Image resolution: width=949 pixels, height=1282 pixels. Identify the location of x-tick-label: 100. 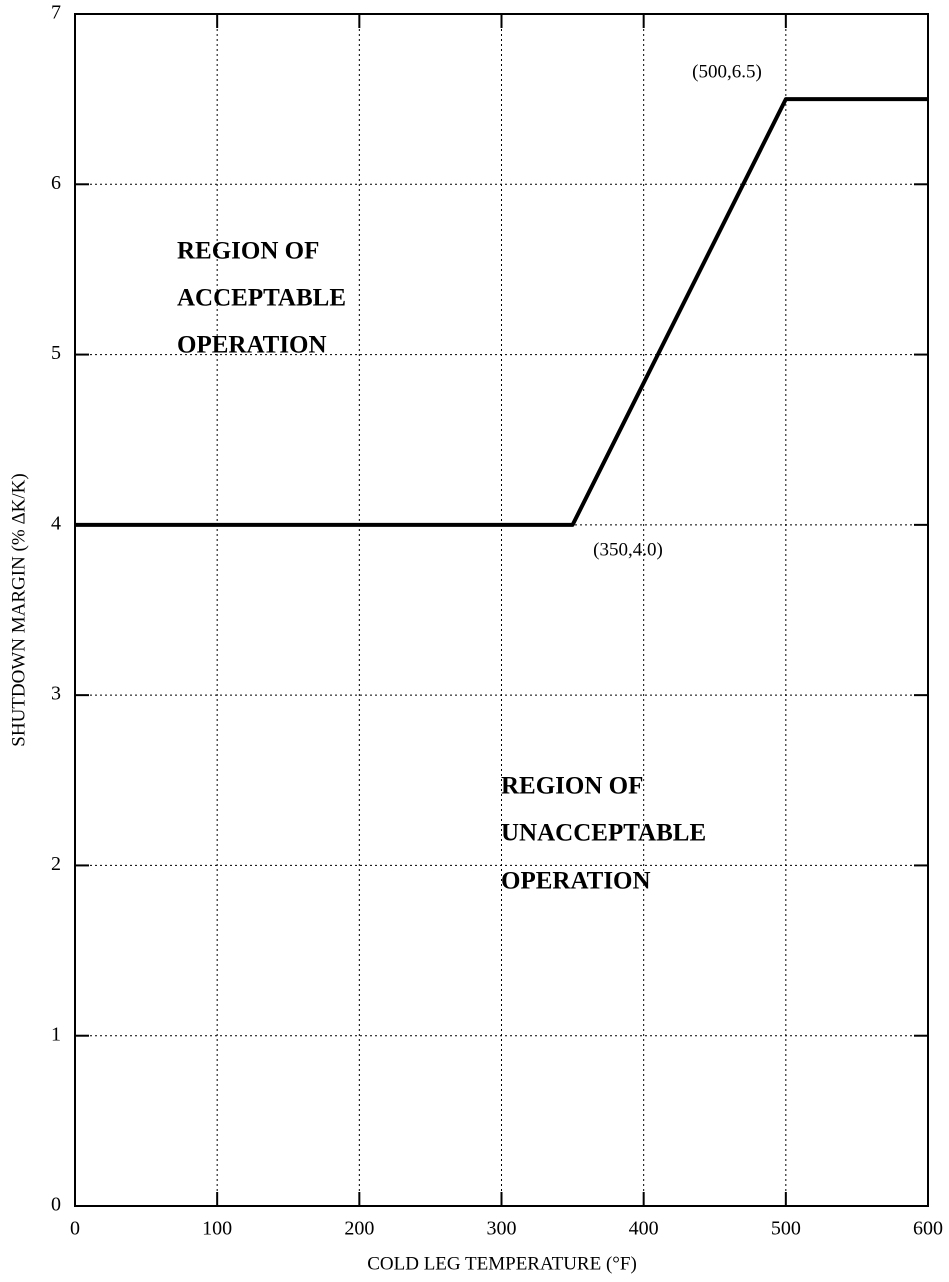
(217, 1229).